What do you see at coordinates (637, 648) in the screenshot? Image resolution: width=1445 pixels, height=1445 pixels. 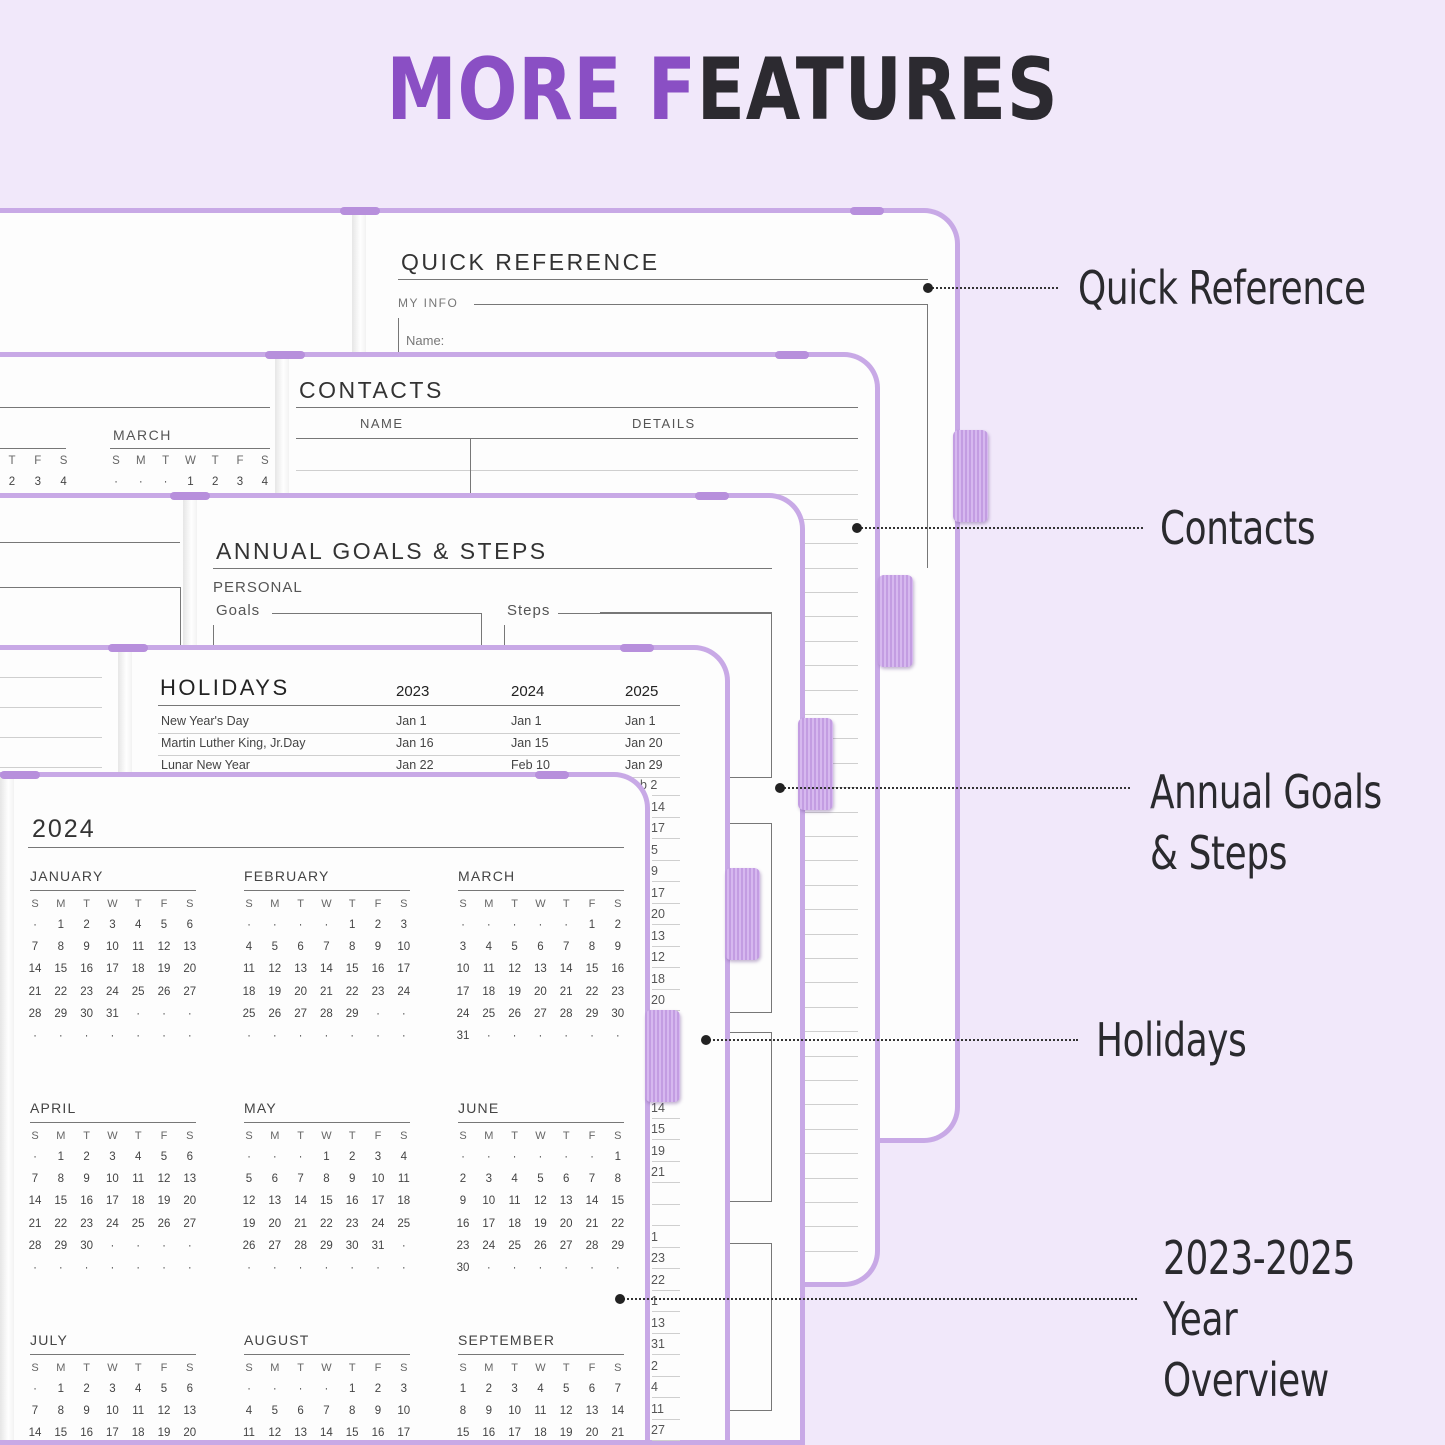 I see `bookmark-ribbon` at bounding box center [637, 648].